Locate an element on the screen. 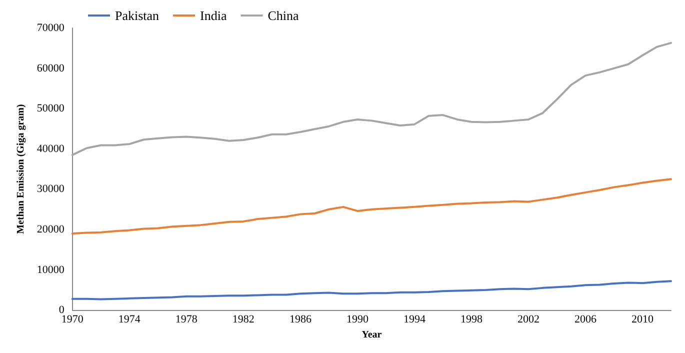  x-tick-label: 2002 is located at coordinates (528, 320).